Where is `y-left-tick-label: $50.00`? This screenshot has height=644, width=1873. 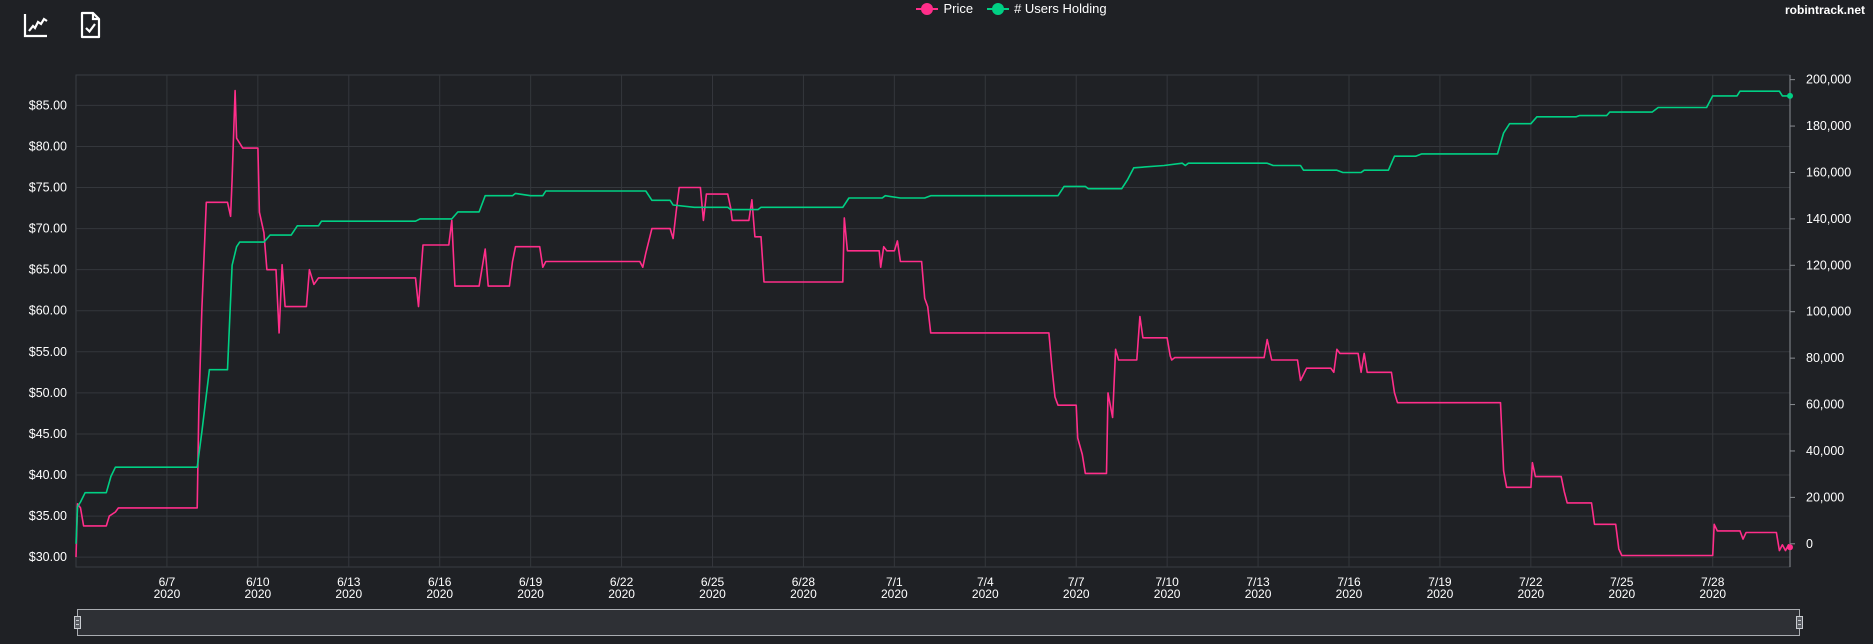
y-left-tick-label: $50.00 is located at coordinates (48, 393).